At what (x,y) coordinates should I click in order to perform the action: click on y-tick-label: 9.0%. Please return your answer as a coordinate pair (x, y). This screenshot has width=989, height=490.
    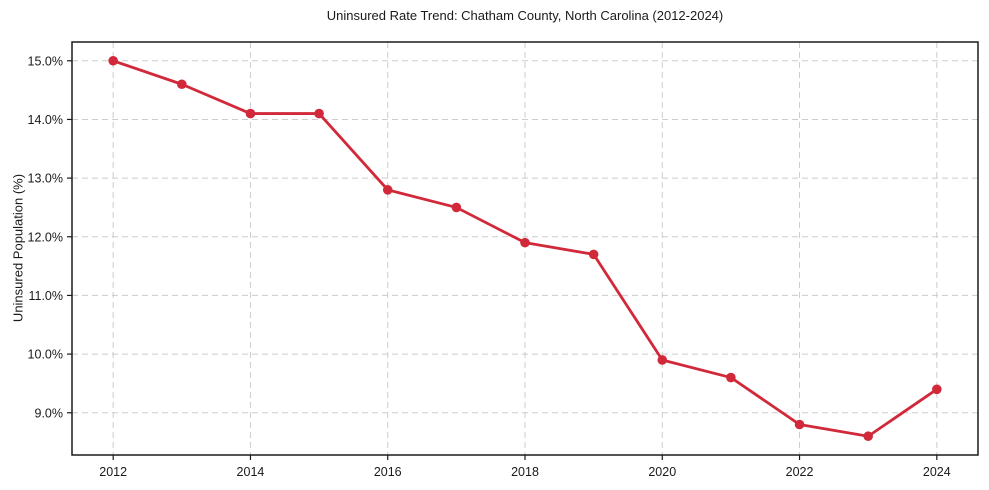
    Looking at the image, I should click on (49, 413).